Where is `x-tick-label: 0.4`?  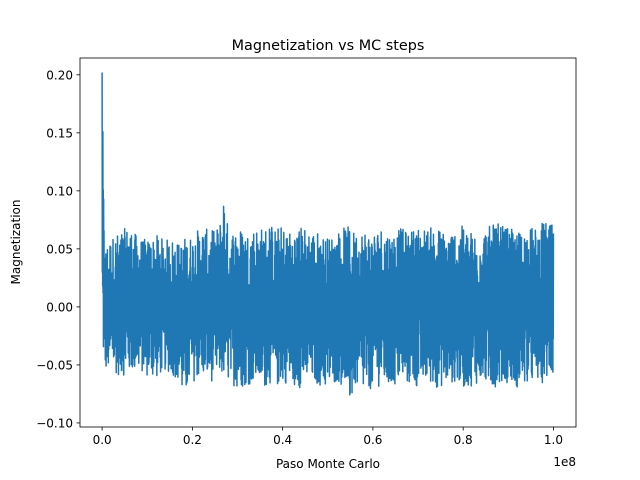
x-tick-label: 0.4 is located at coordinates (282, 440).